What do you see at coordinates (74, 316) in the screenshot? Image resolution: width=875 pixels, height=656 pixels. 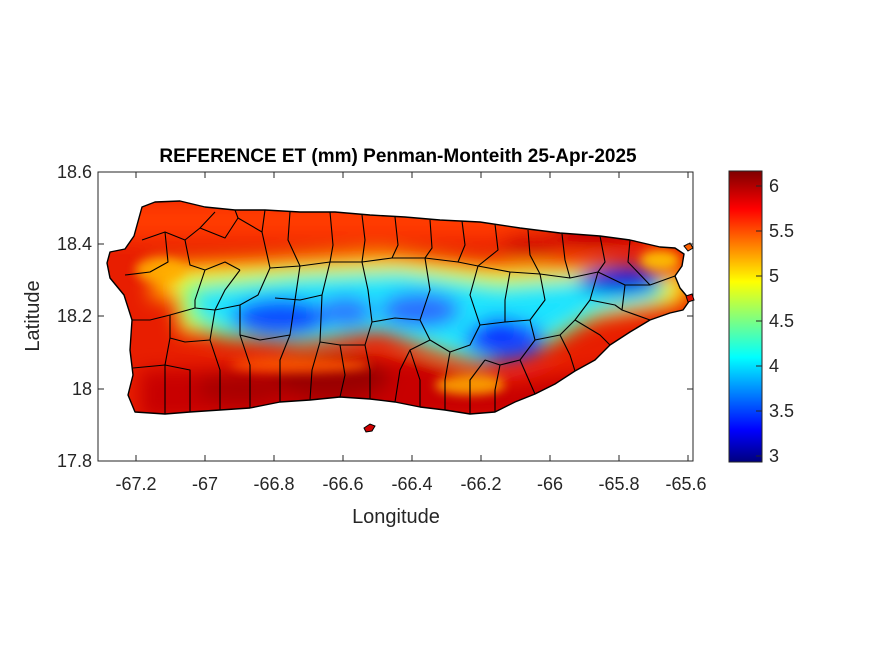 I see `y-tick-label: 18.2` at bounding box center [74, 316].